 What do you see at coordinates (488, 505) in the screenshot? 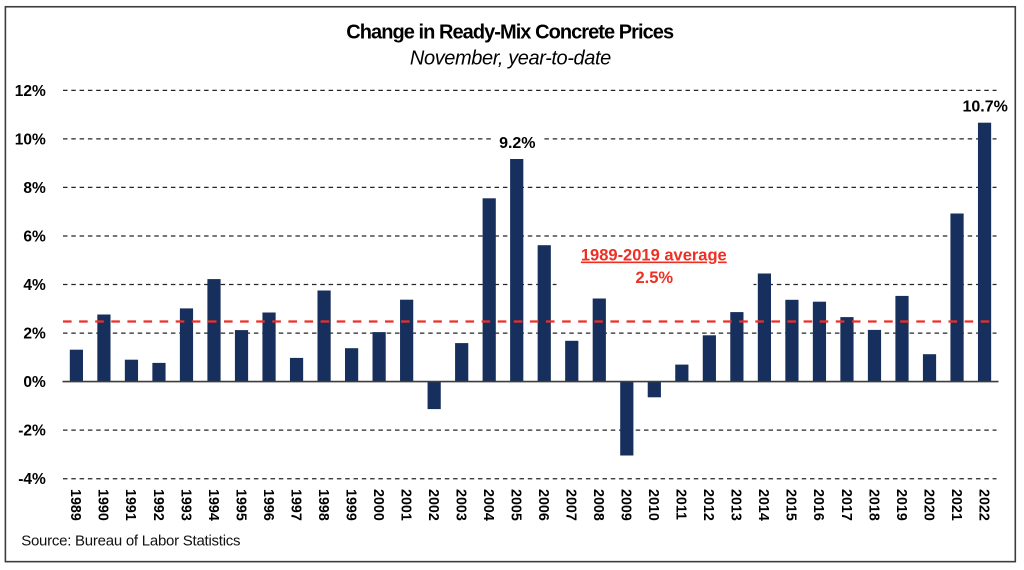
I see `svg-text: 2004` at bounding box center [488, 505].